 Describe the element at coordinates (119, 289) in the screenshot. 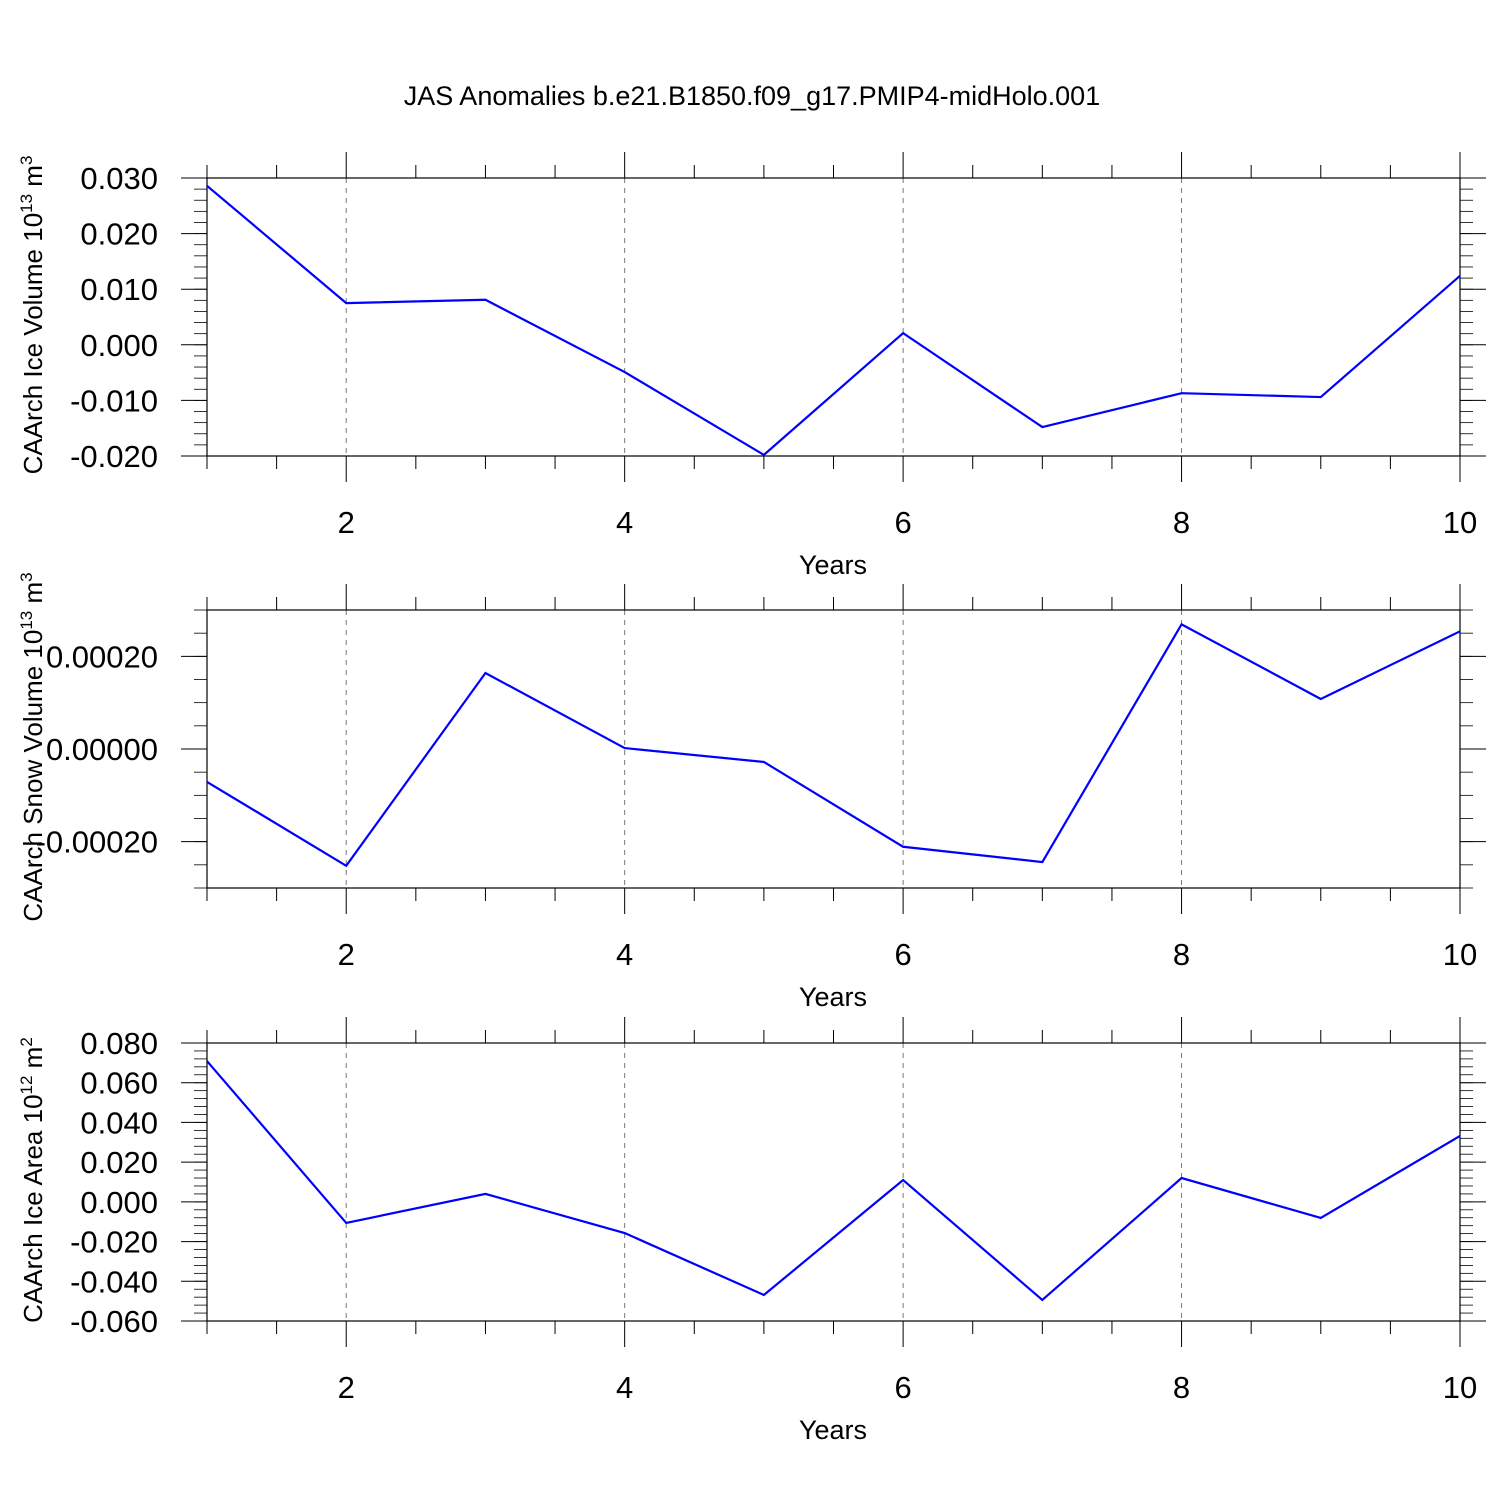

I see `y-tick-label: 0.010` at that location.